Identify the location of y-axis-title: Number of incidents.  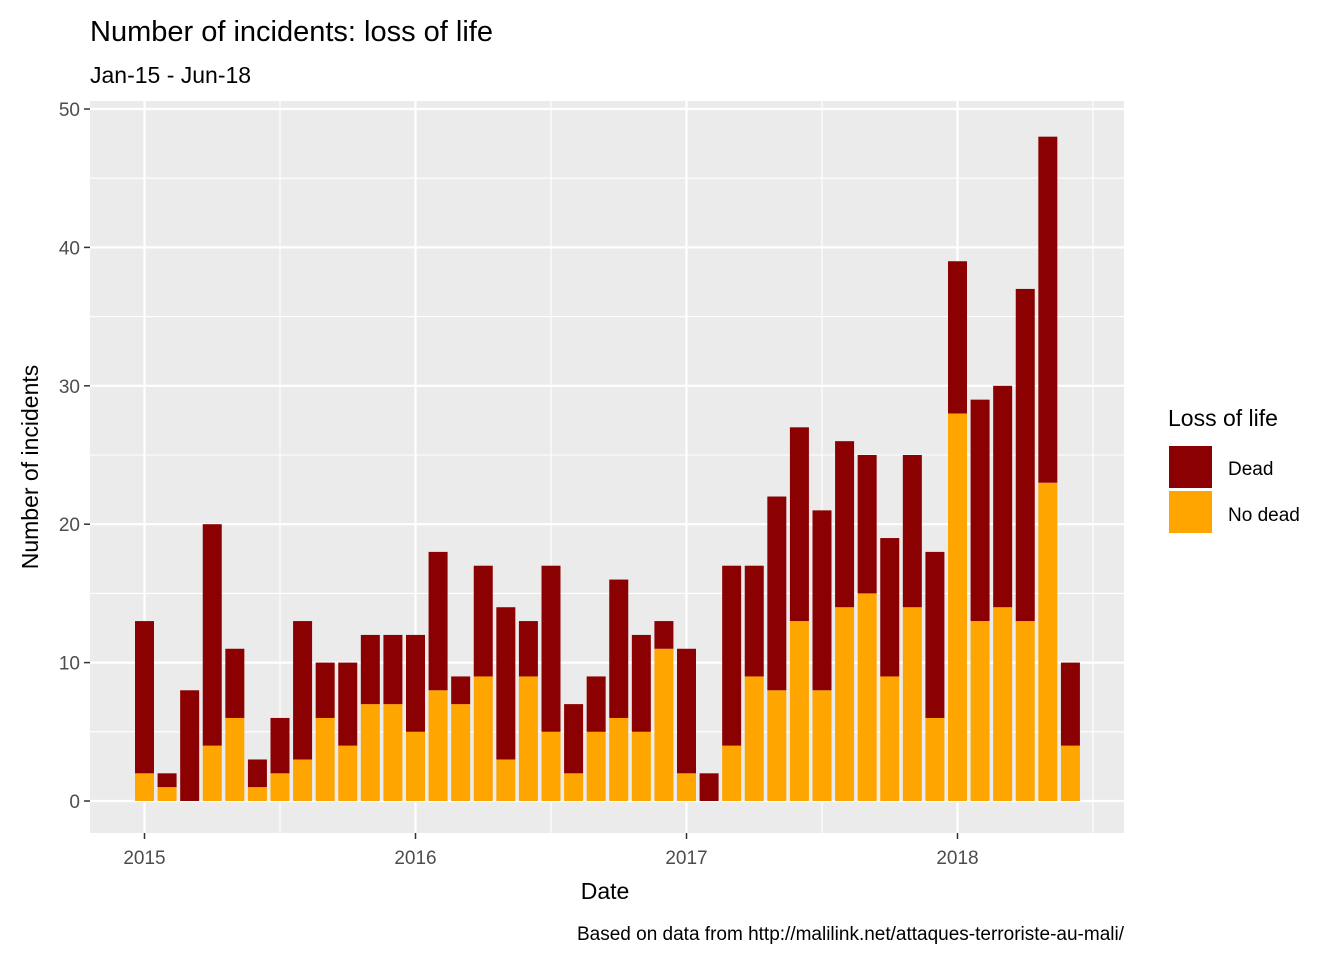
(30, 467).